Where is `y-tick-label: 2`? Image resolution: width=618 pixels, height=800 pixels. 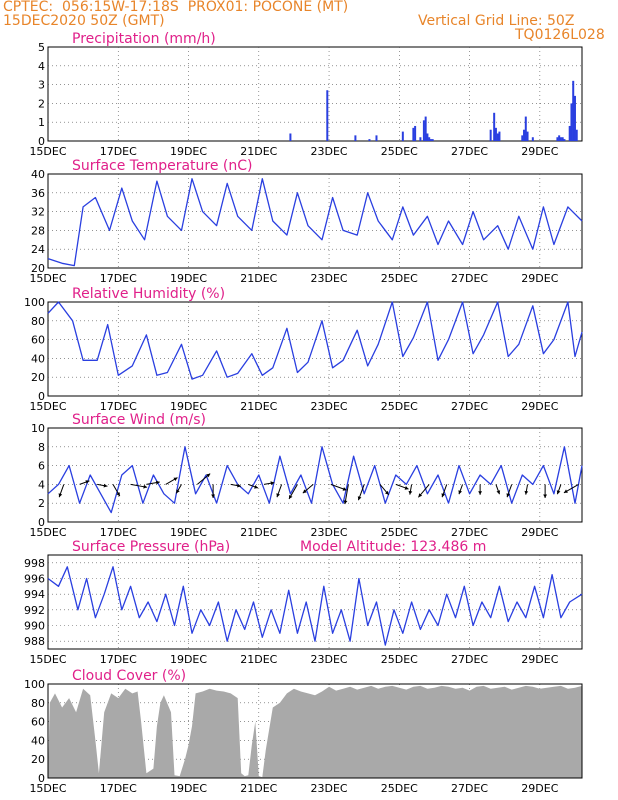 y-tick-label: 2 is located at coordinates (41, 103).